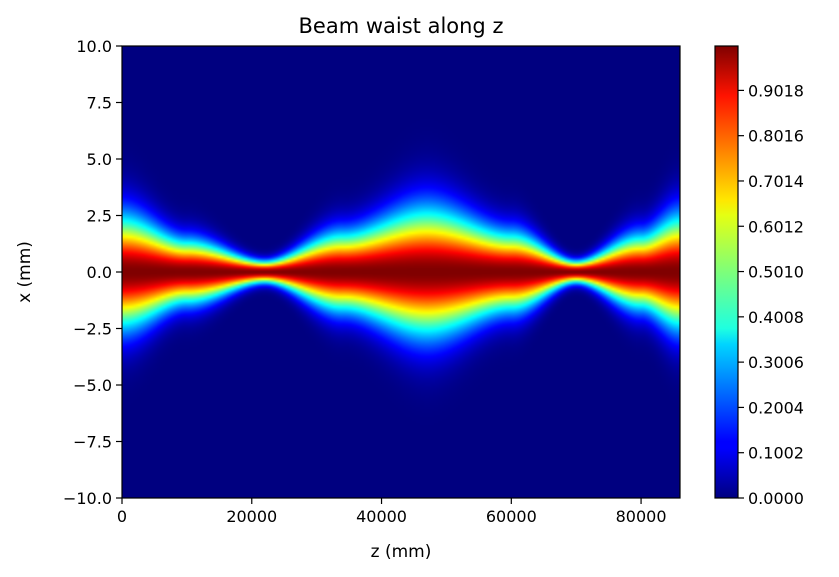  What do you see at coordinates (776, 90) in the screenshot?
I see `colorbar-tick-label: 0.9018` at bounding box center [776, 90].